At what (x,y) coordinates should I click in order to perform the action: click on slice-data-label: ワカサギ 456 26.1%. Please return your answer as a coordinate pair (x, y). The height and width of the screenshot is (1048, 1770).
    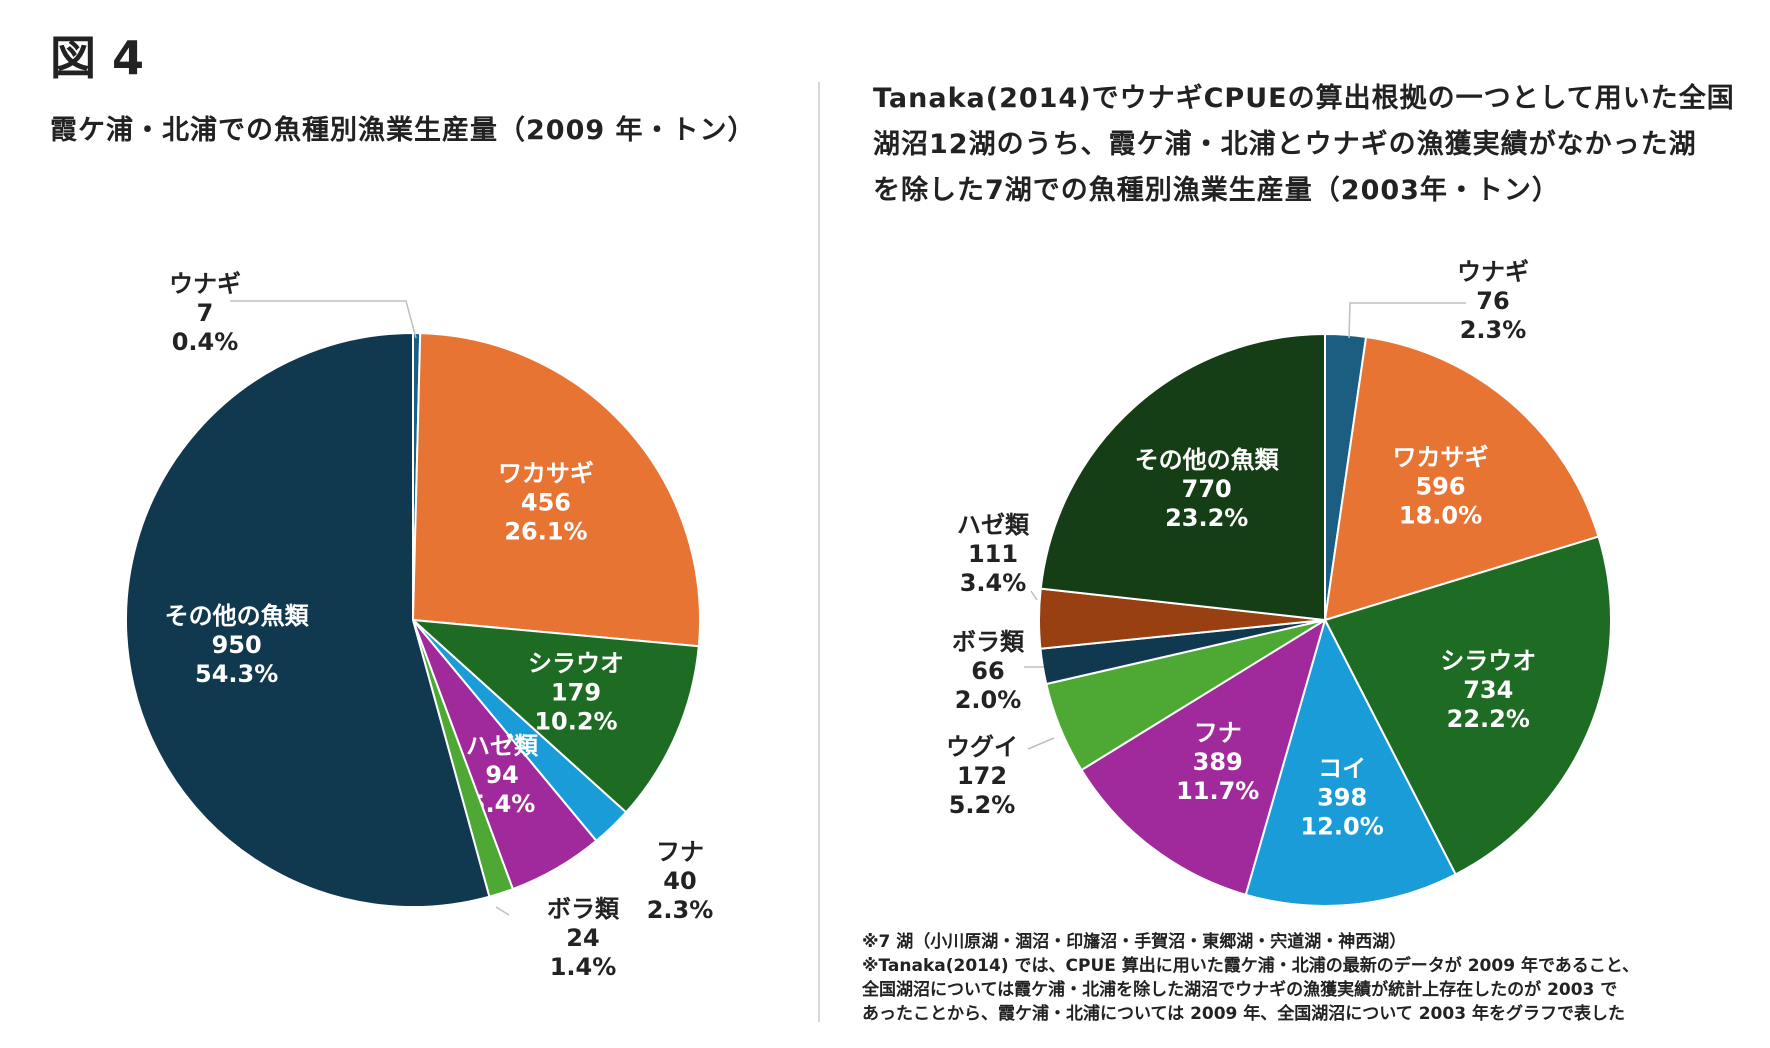
    Looking at the image, I should click on (546, 503).